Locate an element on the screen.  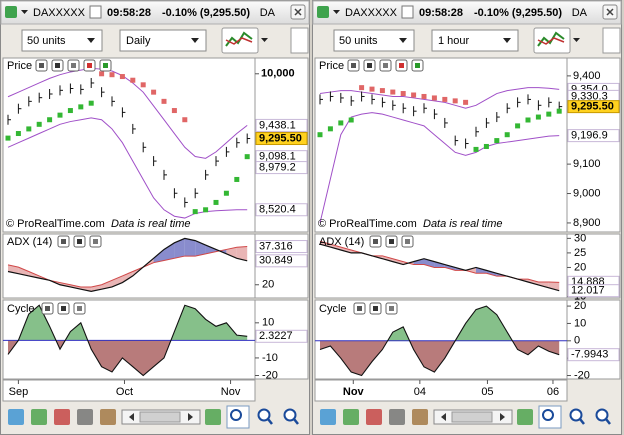
footer-brand: © ProRealTime.com is located at coordinates (367, 224).